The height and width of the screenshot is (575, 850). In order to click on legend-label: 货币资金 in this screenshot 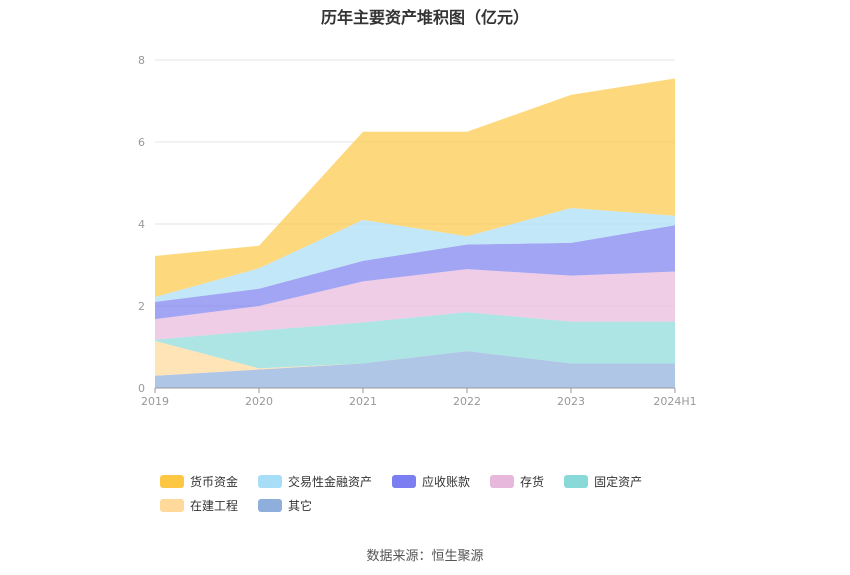, I will do `click(214, 481)`.